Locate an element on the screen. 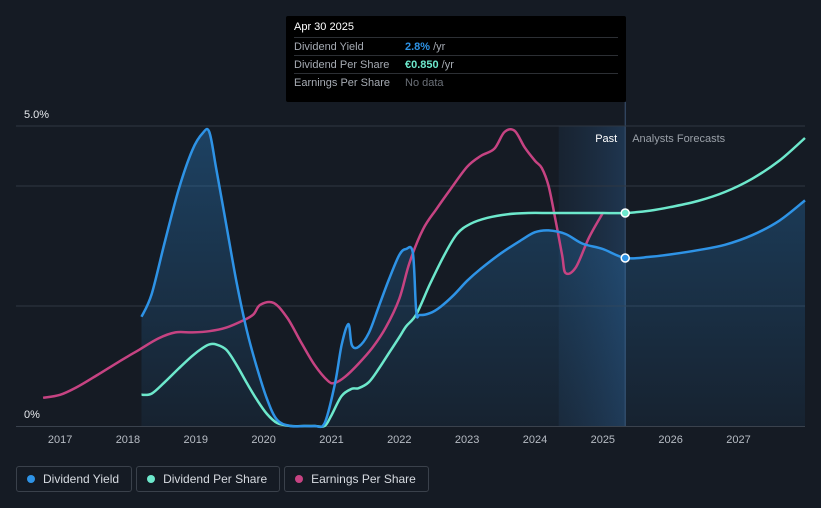 The width and height of the screenshot is (821, 508). x-tick-label: 2018 is located at coordinates (128, 440).